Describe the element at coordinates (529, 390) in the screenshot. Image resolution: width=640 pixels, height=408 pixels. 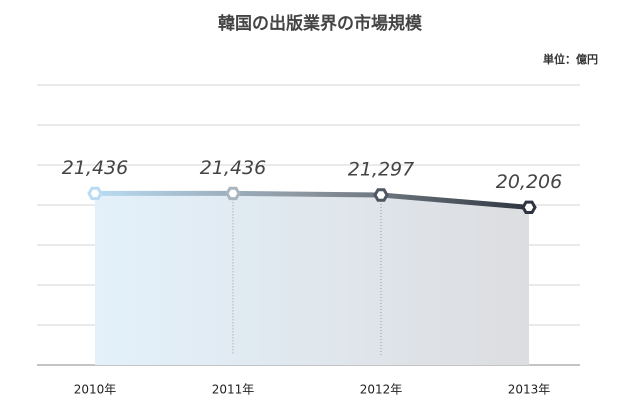
I see `x-tick-label: 2013年` at that location.